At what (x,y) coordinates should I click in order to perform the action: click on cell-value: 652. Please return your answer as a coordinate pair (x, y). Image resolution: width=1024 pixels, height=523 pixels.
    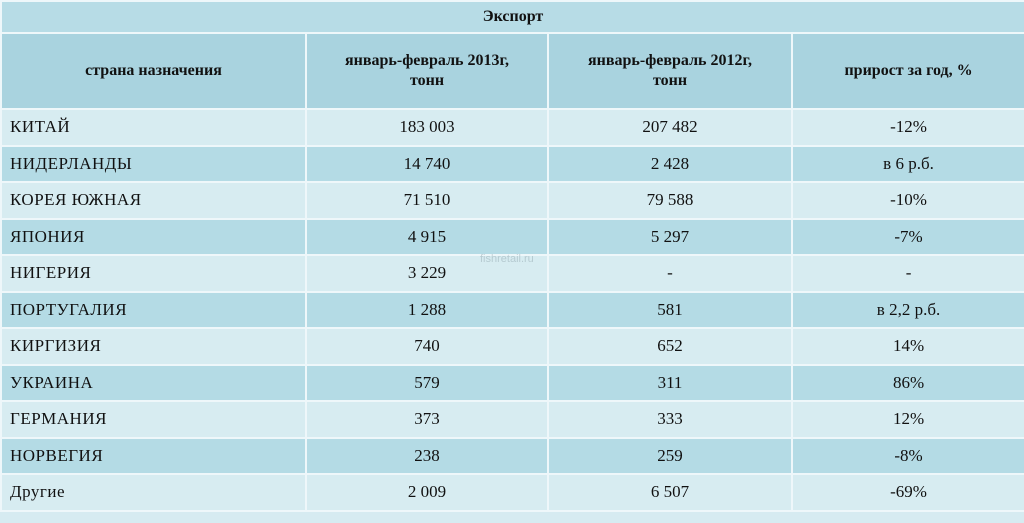
    Looking at the image, I should click on (670, 346).